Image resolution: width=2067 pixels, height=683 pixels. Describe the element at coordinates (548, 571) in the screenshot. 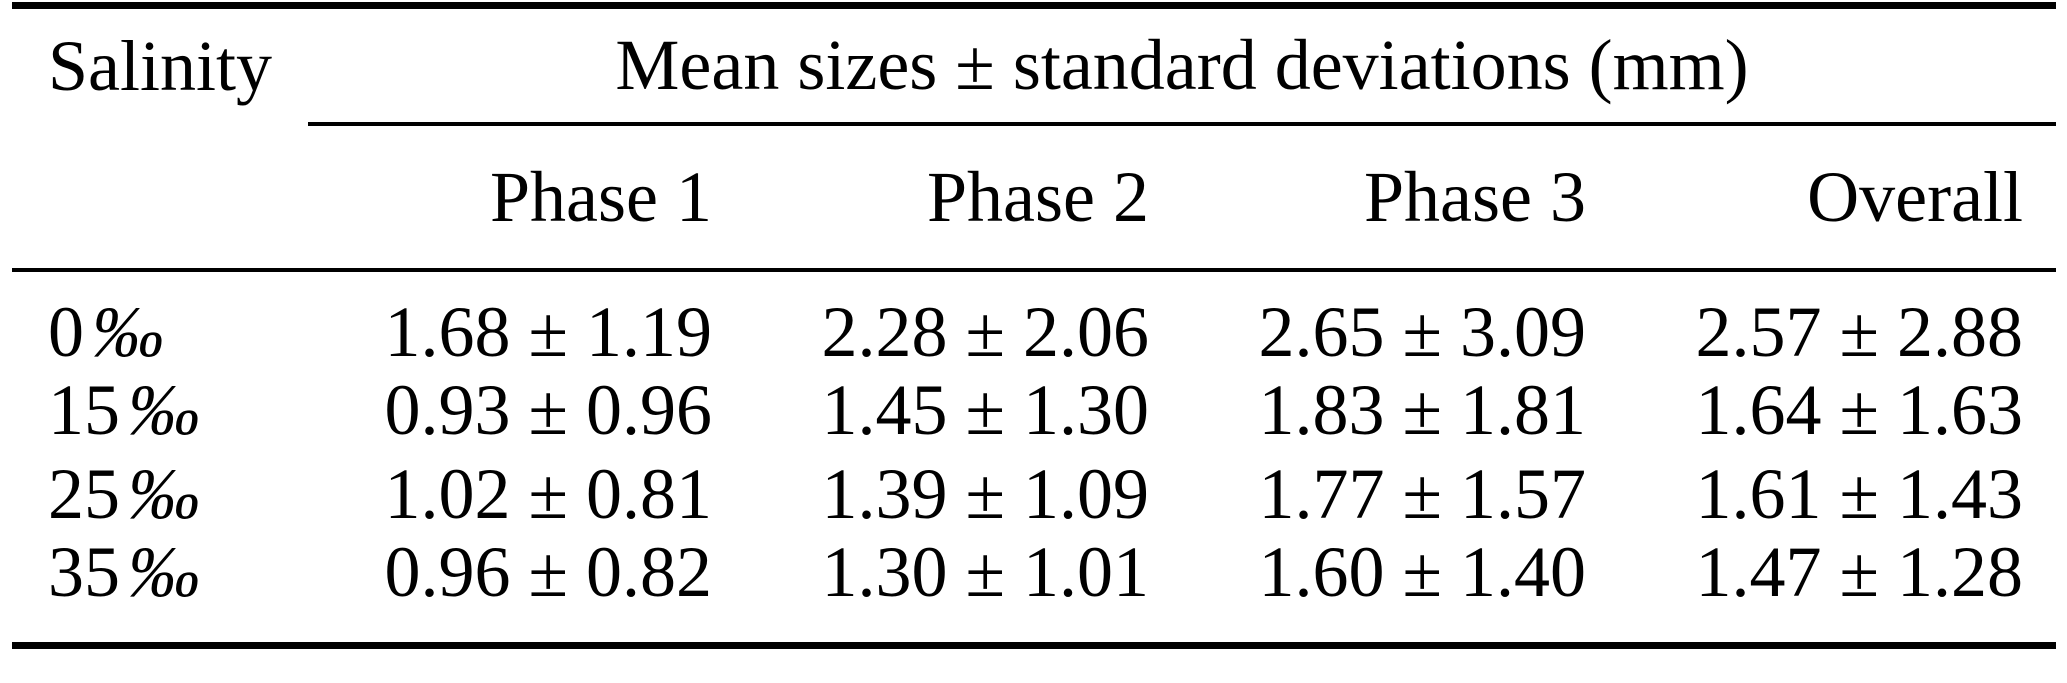

I see `table-cell: 0.96 ± 0.82` at that location.